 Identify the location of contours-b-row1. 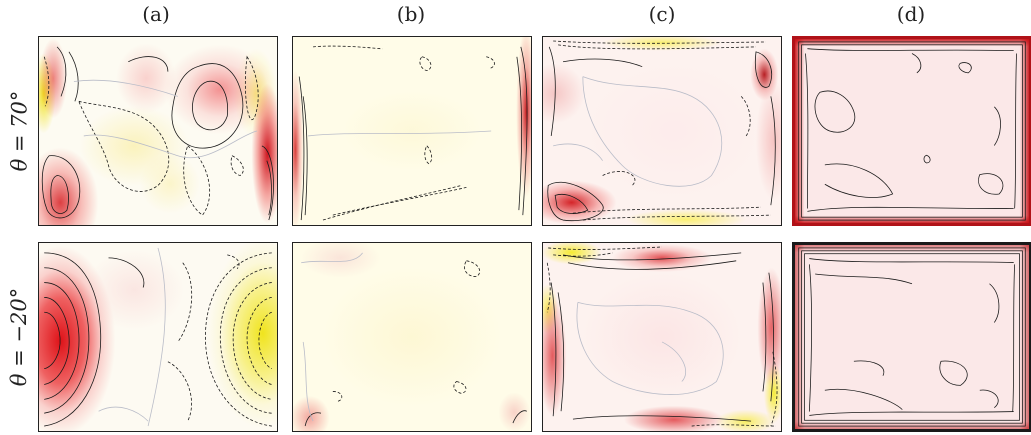
(412, 131).